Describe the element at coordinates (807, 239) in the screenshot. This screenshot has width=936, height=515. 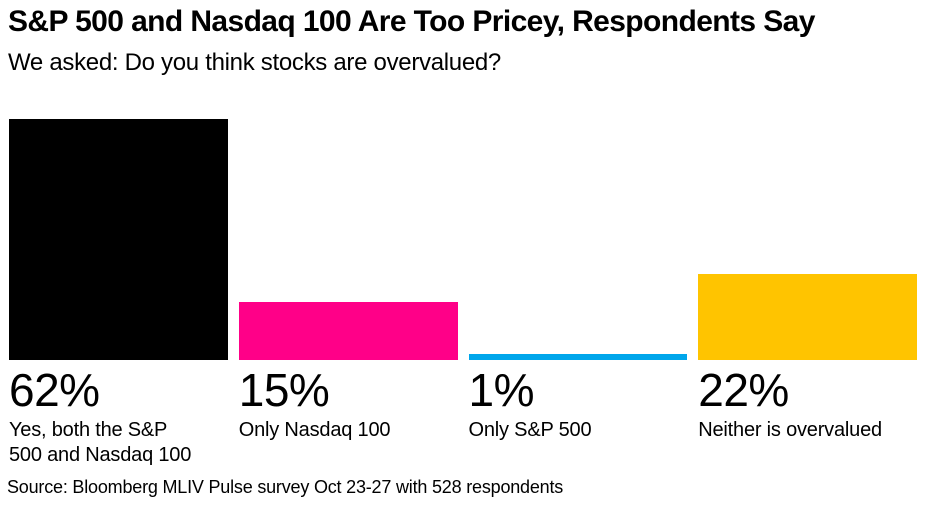
I see `bar-column-neither` at that location.